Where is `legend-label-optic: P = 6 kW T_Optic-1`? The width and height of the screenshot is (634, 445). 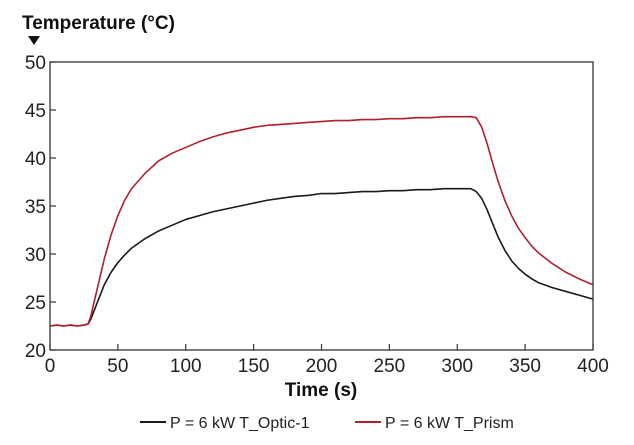 legend-label-optic: P = 6 kW T_Optic-1 is located at coordinates (240, 423).